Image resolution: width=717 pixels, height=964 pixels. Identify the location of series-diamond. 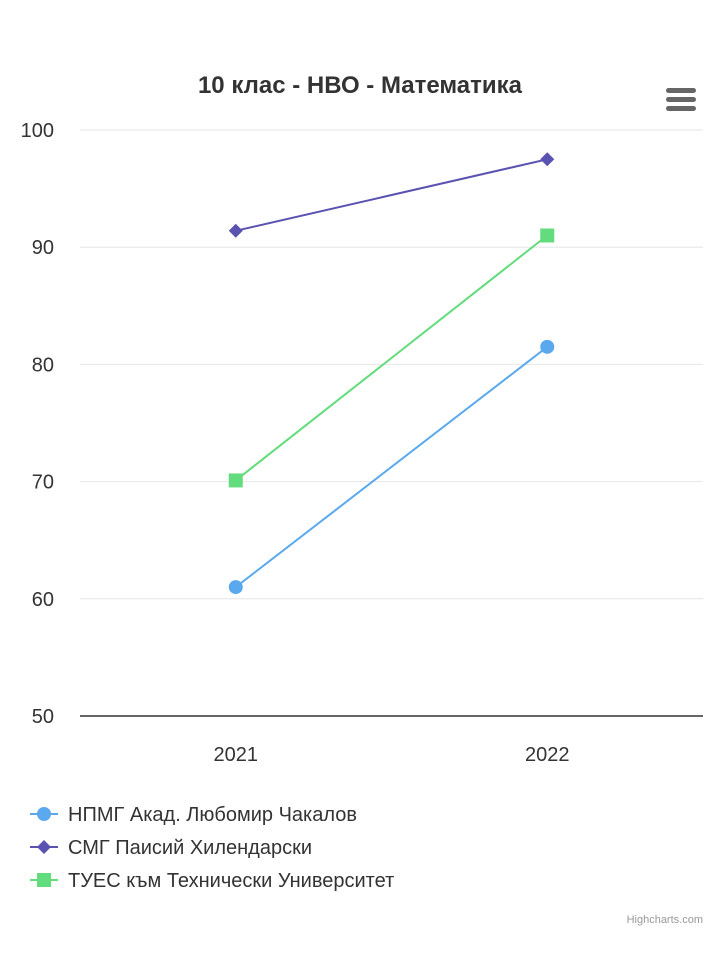
(391, 195).